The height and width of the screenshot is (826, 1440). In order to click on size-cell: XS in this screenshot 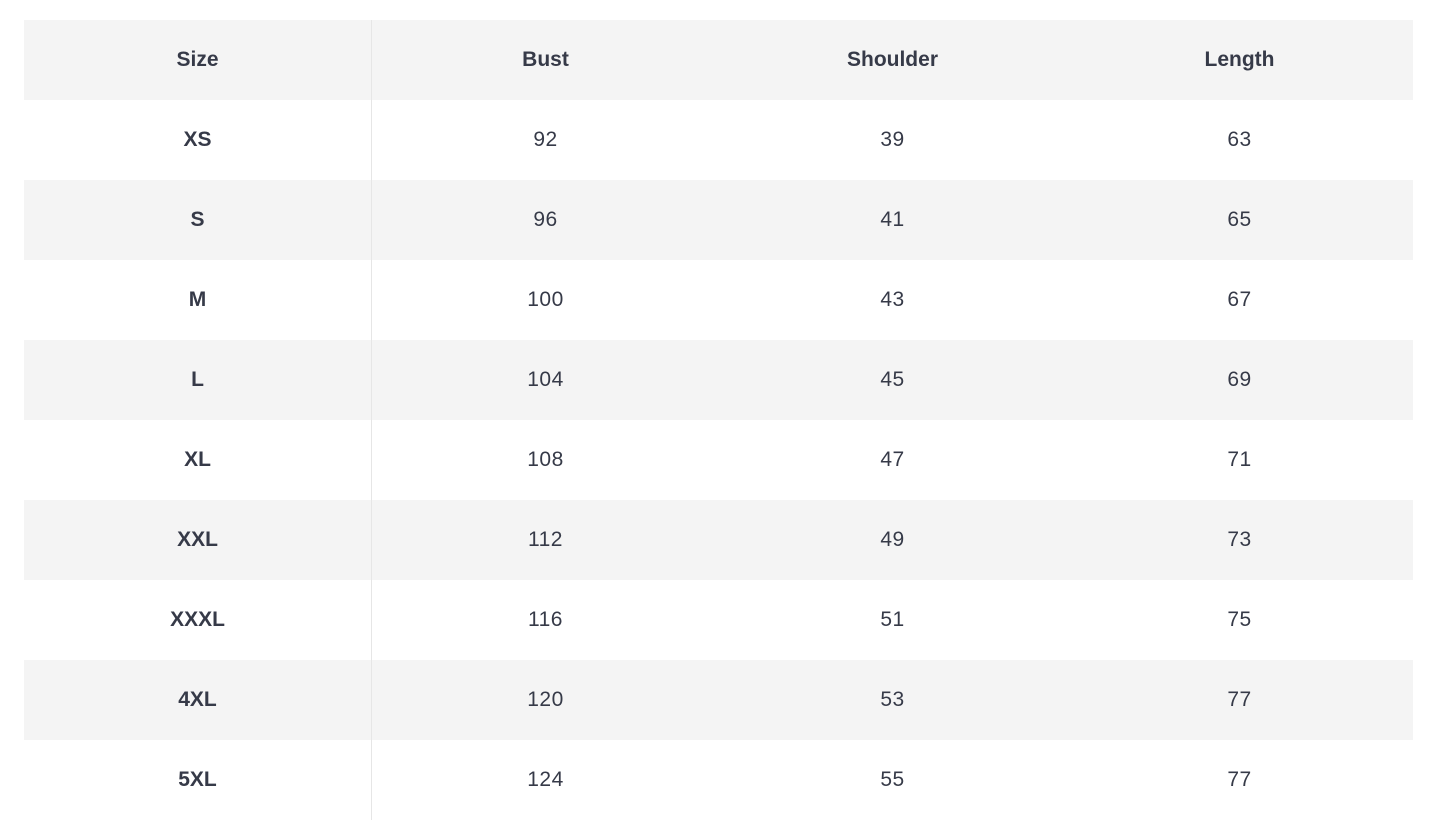, I will do `click(198, 140)`.